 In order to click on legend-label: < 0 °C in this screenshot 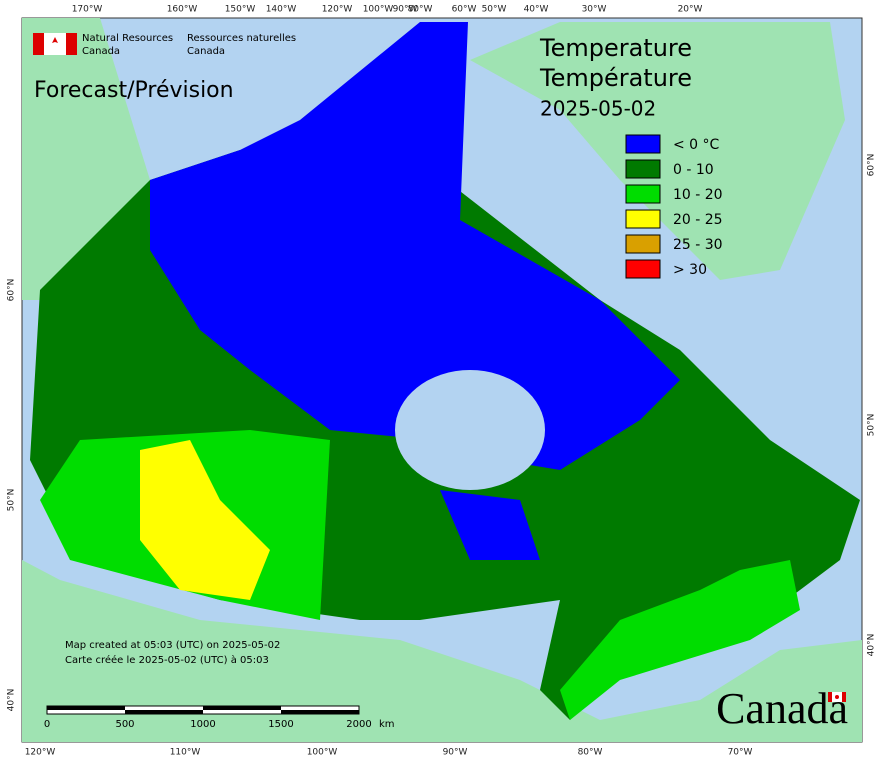, I will do `click(696, 145)`.